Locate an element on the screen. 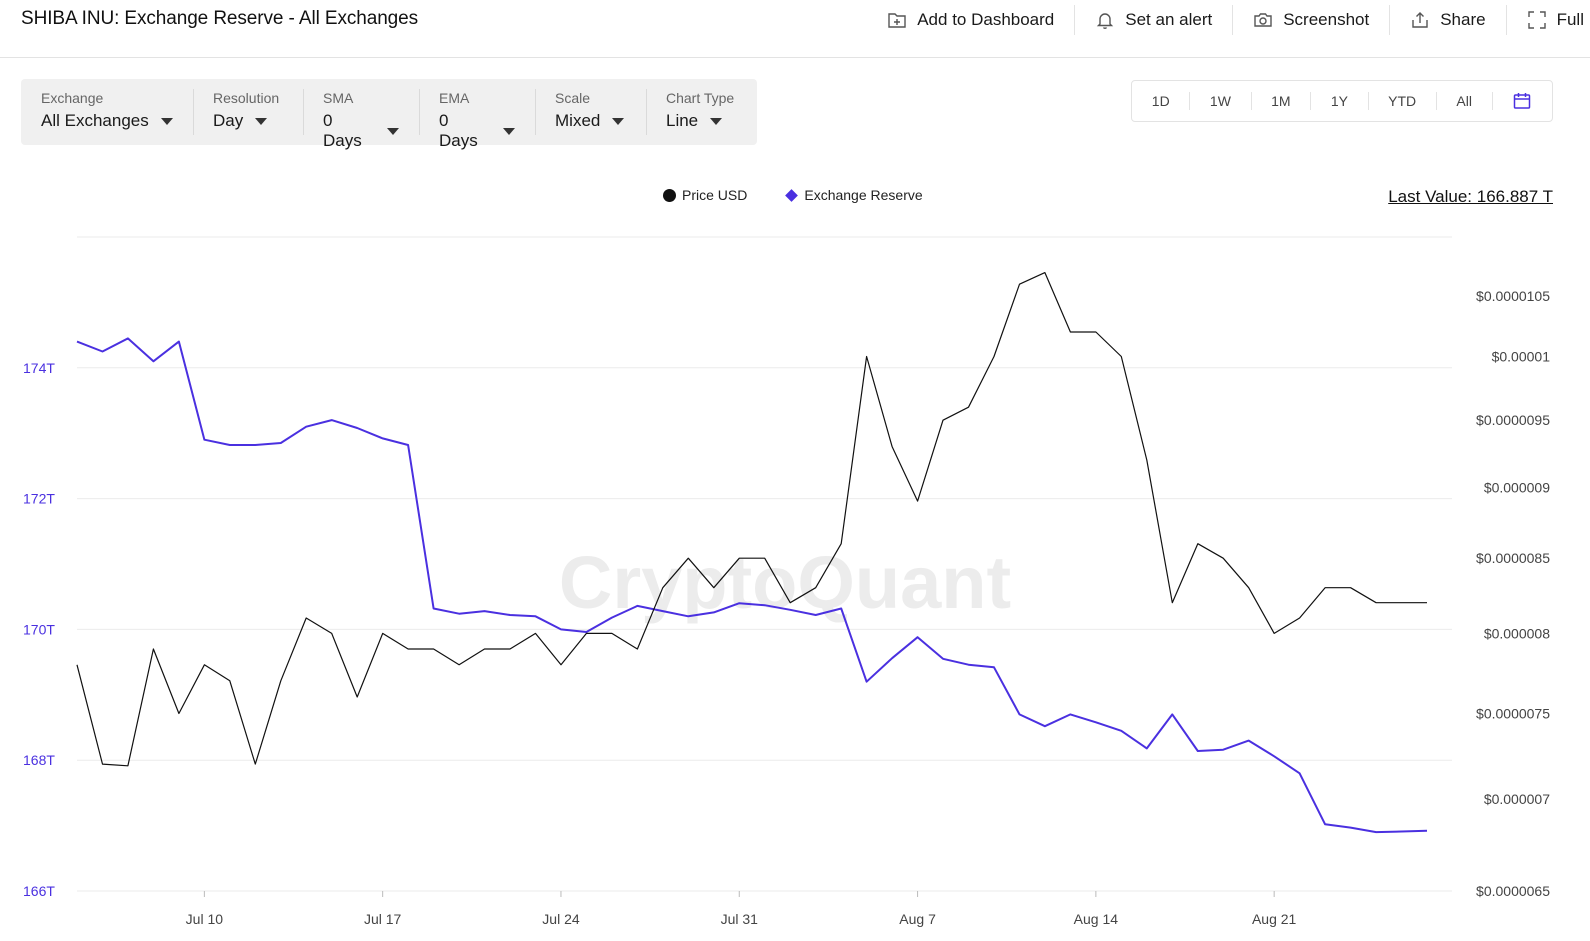 Image resolution: width=1590 pixels, height=941 pixels. legend-reserve-label: Exchange Reserve is located at coordinates (863, 195).